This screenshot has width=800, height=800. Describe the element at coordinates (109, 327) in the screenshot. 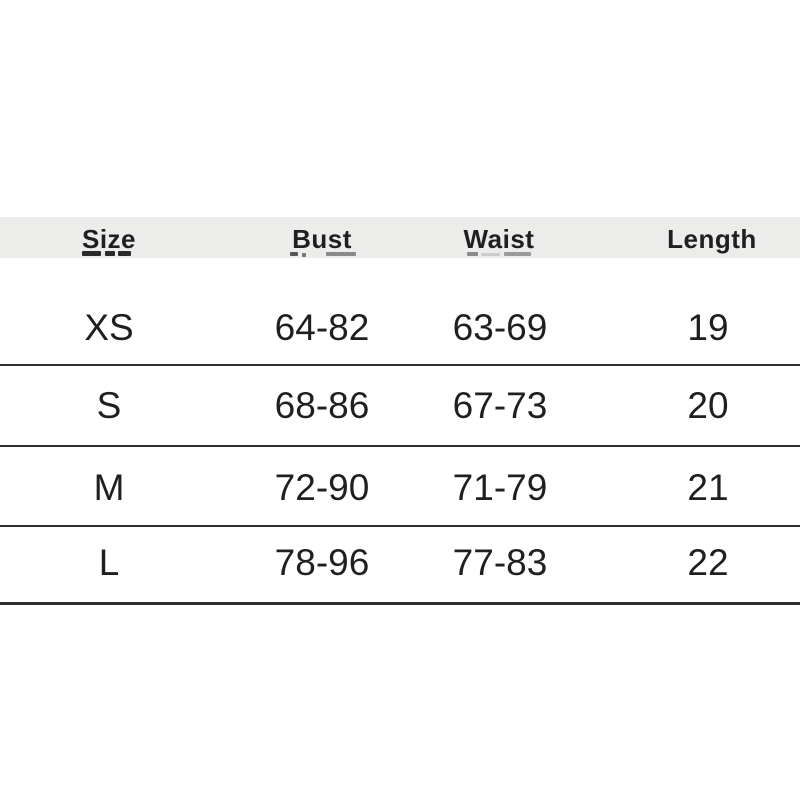

I see `size-cell: XS` at that location.